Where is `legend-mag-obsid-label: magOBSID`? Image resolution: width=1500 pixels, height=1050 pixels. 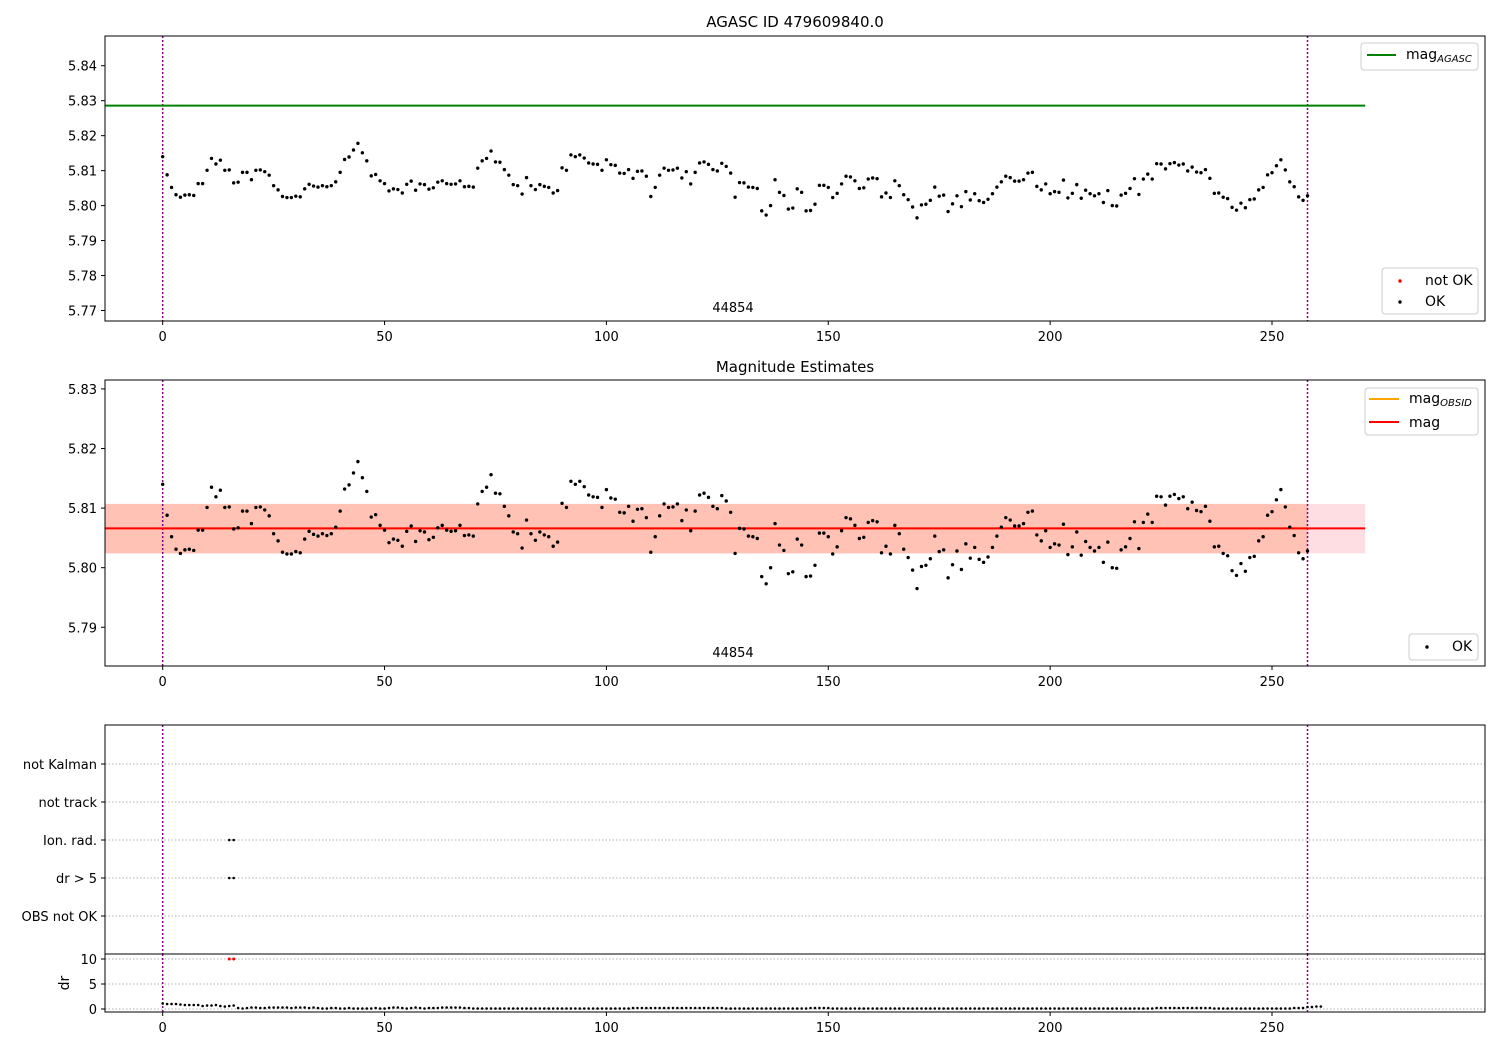
legend-mag-obsid-label: magOBSID is located at coordinates (1440, 400).